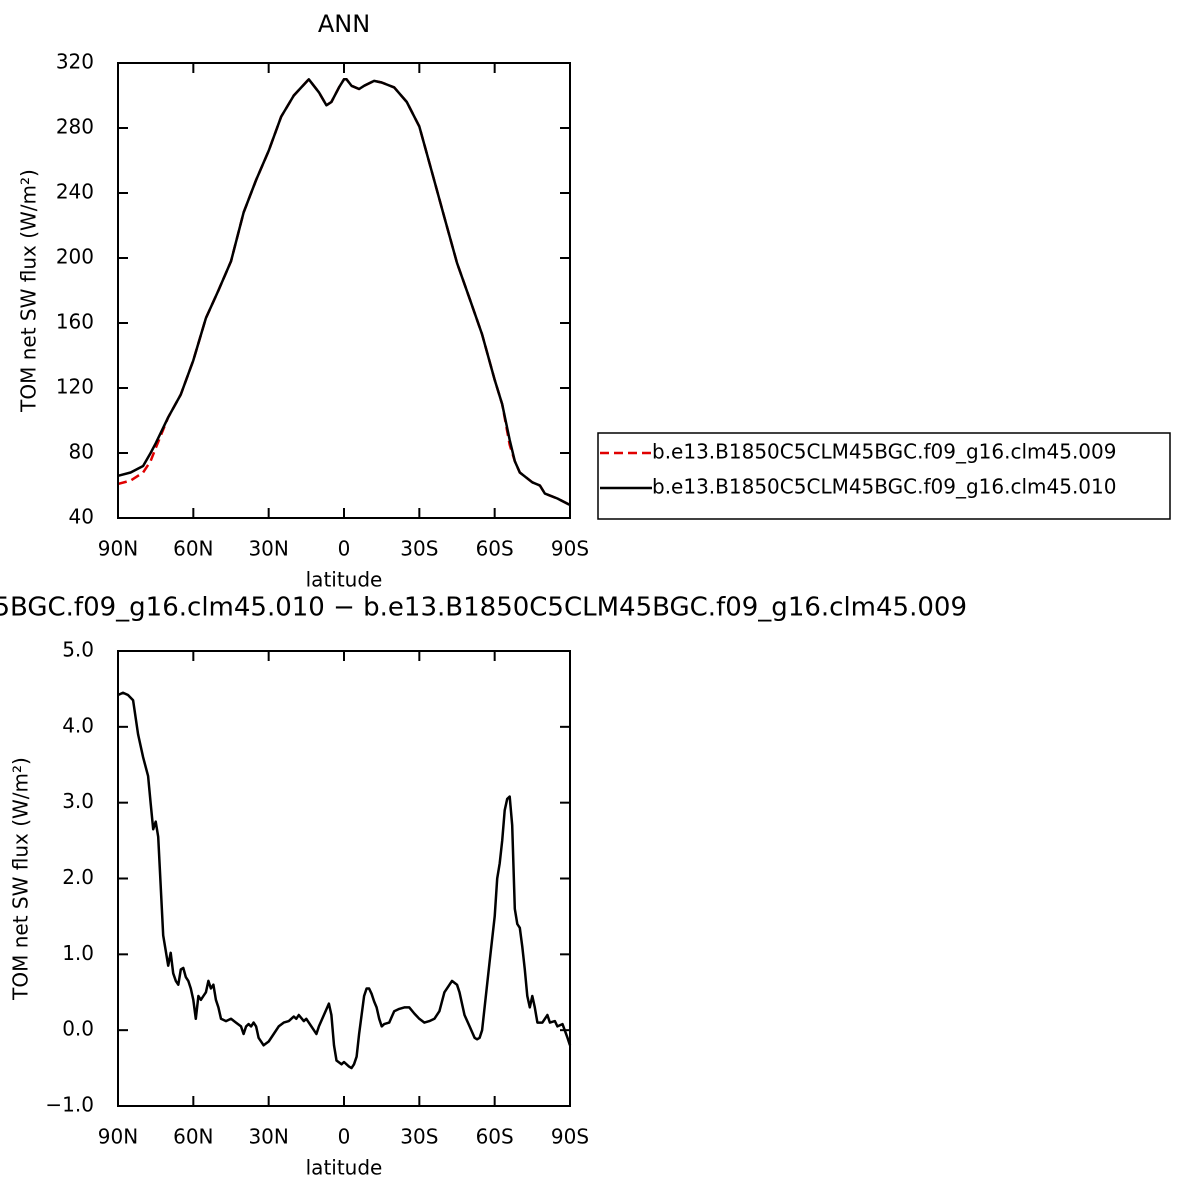  Describe the element at coordinates (81, 517) in the screenshot. I see `y-tick-label: 40` at that location.